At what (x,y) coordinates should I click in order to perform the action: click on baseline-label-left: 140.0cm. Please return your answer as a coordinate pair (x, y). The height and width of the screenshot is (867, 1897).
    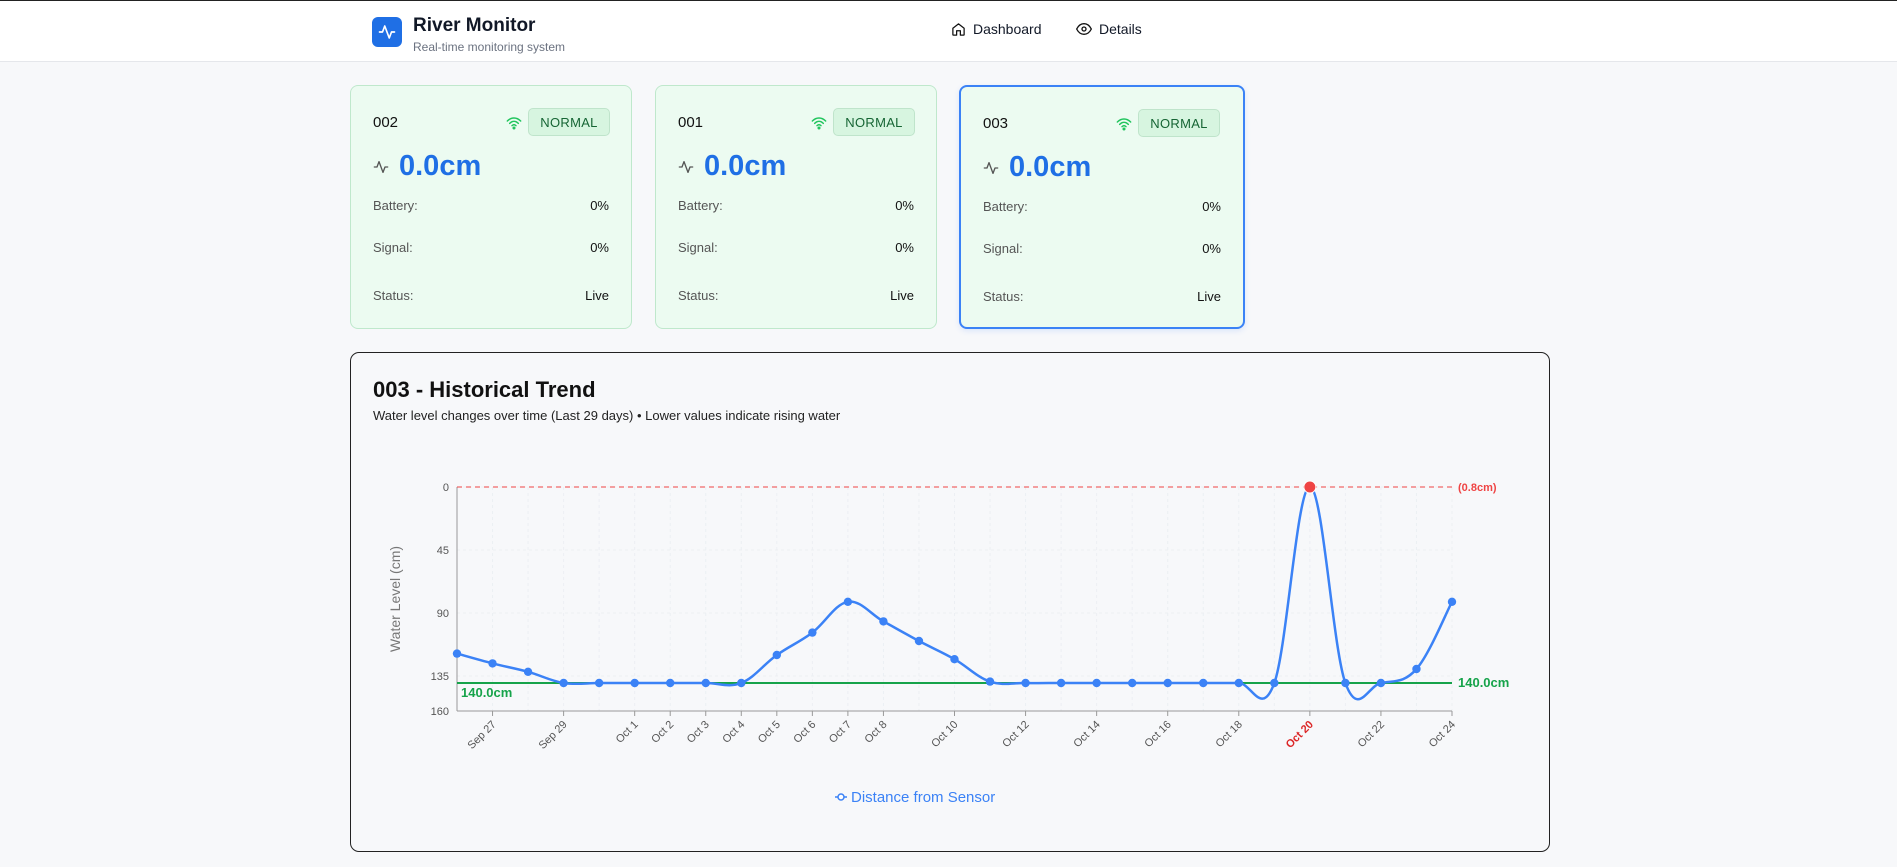
    Looking at the image, I should click on (486, 692).